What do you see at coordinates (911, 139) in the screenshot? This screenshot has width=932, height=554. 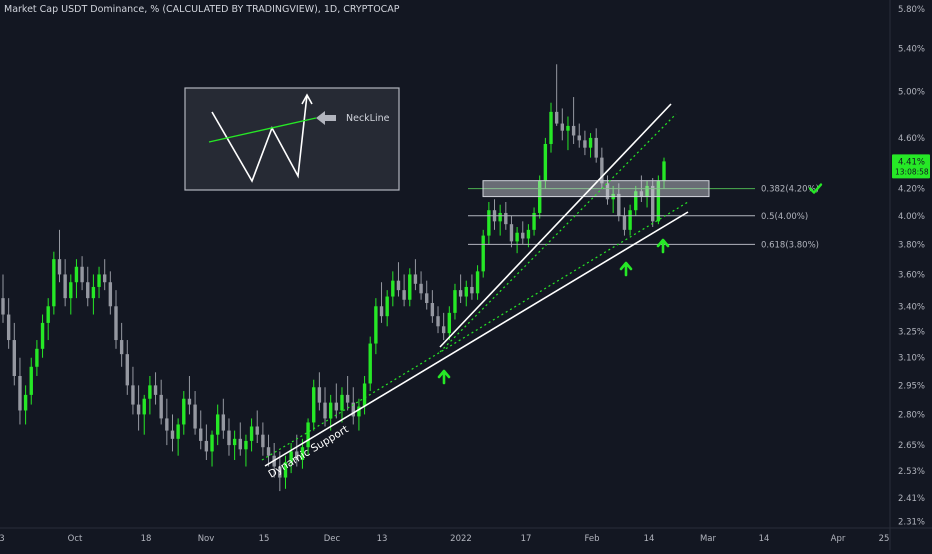 I see `y-tick-label: 4.60%` at bounding box center [911, 139].